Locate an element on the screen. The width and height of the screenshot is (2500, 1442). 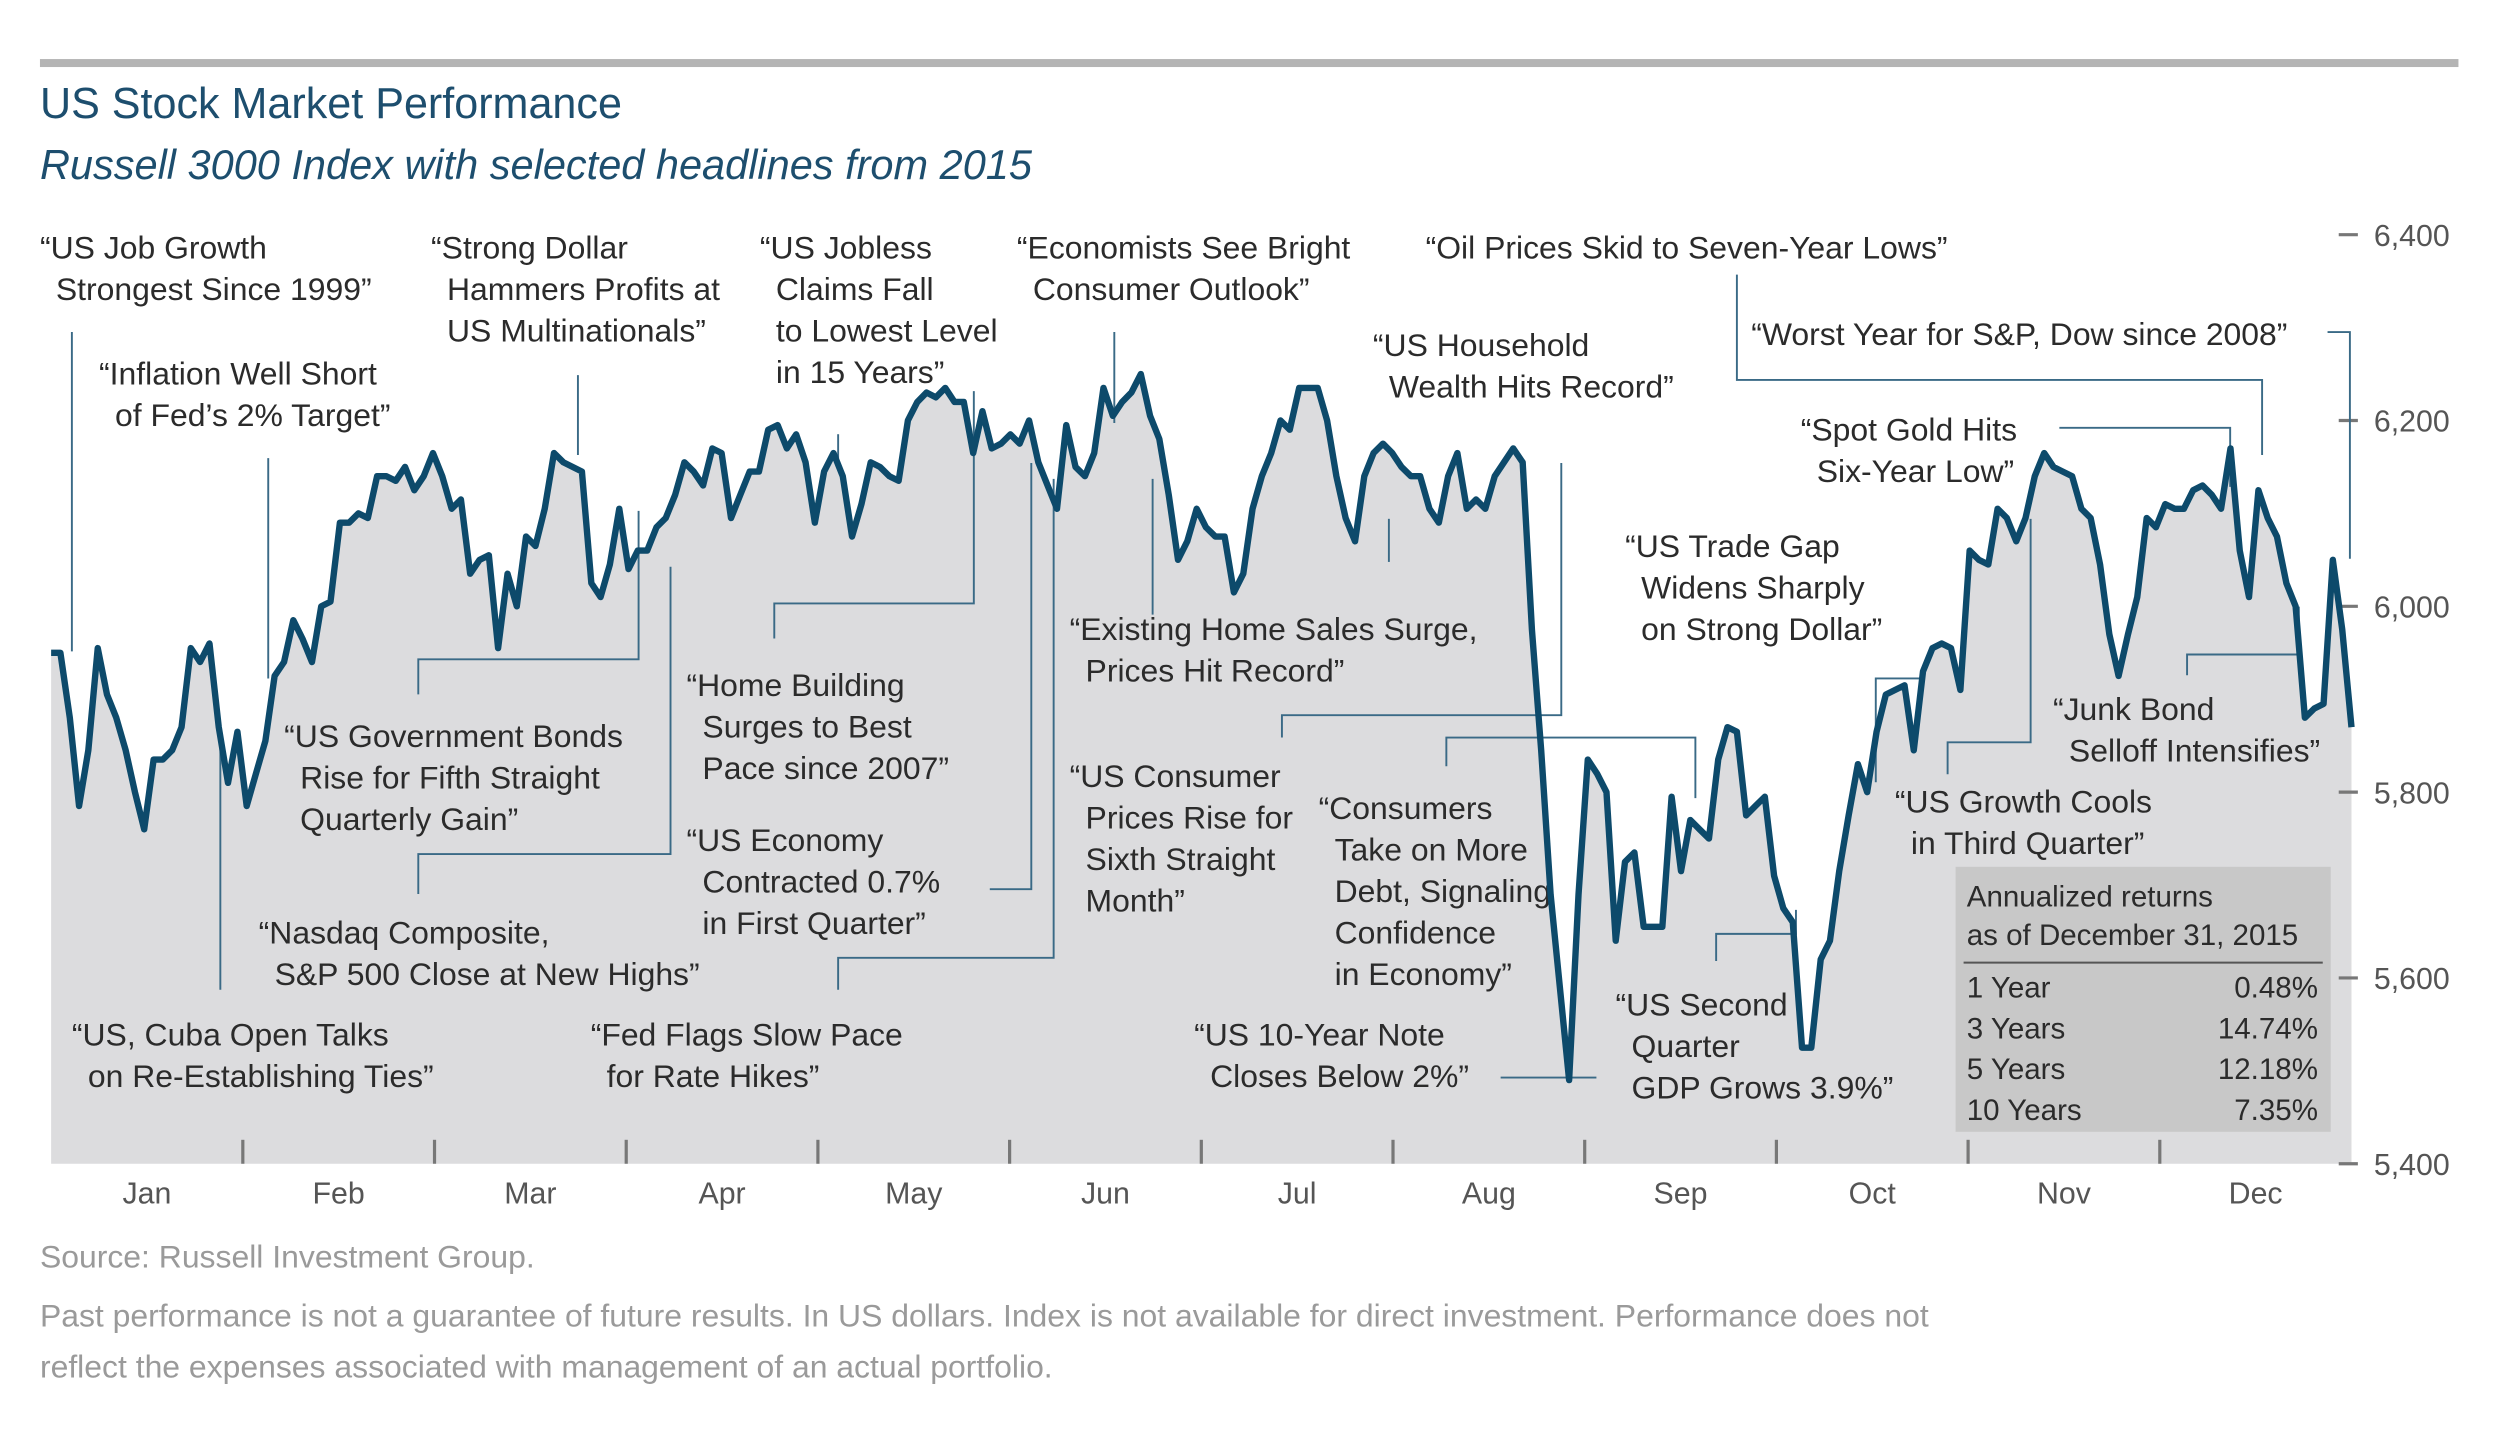
annotation: Rise for Fifth Straight is located at coordinates (450, 778).